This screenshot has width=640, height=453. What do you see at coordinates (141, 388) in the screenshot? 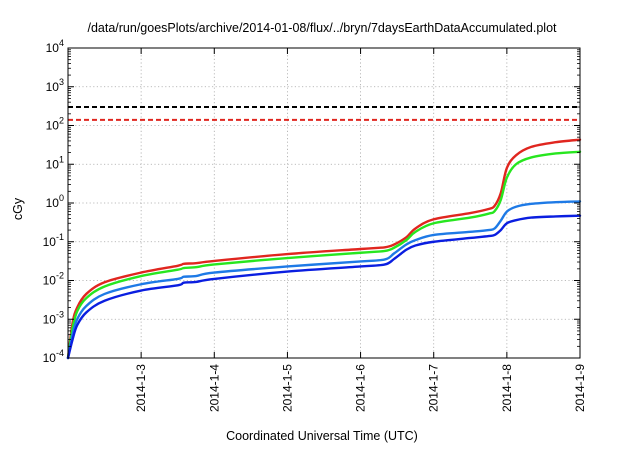
I see `x-tick-label: 2014-1-3` at bounding box center [141, 388].